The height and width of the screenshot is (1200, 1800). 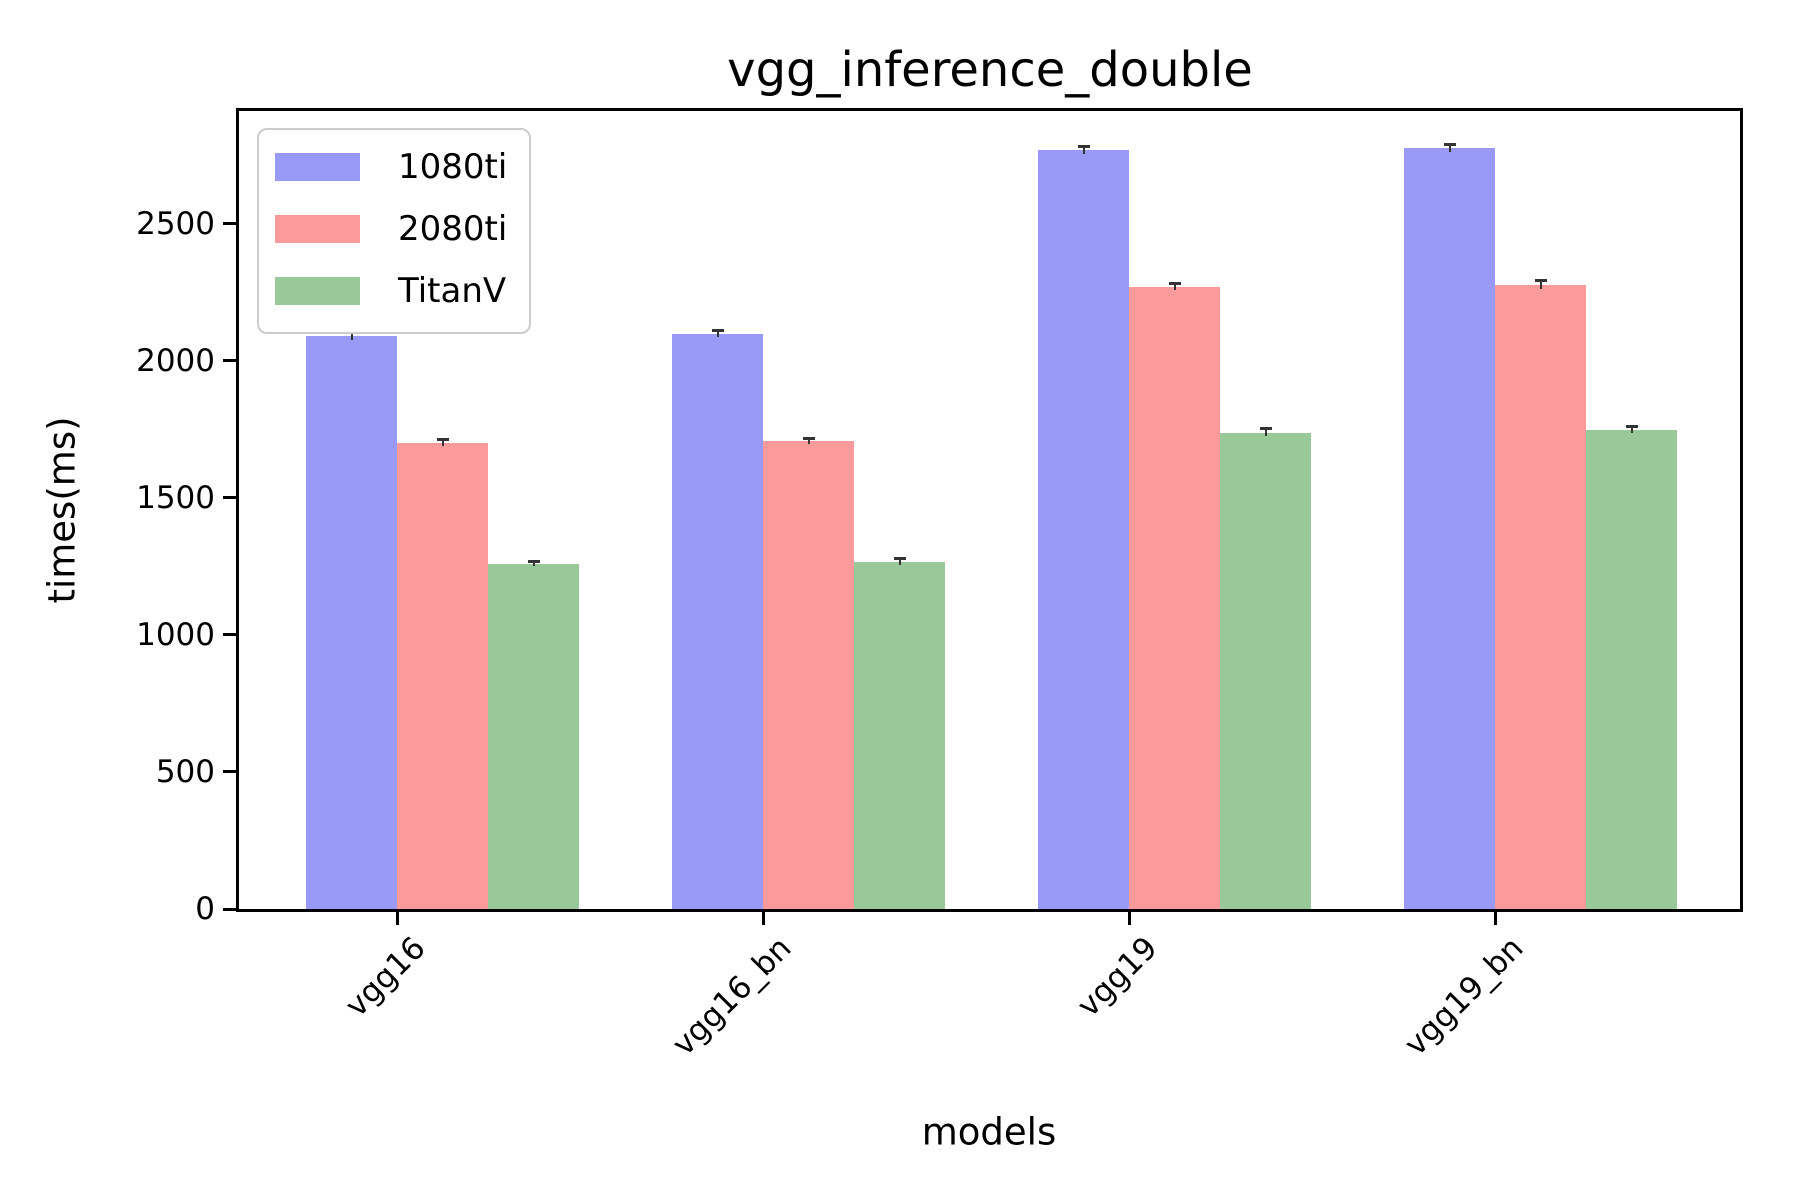 What do you see at coordinates (391, 291) in the screenshot?
I see `legend-item-TitanV: TitanV` at bounding box center [391, 291].